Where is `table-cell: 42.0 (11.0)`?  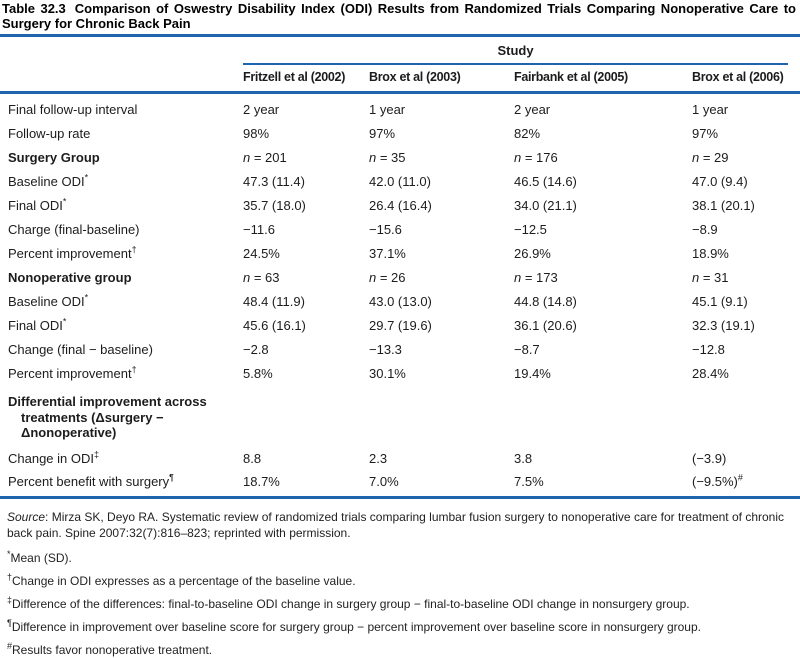 table-cell: 42.0 (11.0) is located at coordinates (400, 181).